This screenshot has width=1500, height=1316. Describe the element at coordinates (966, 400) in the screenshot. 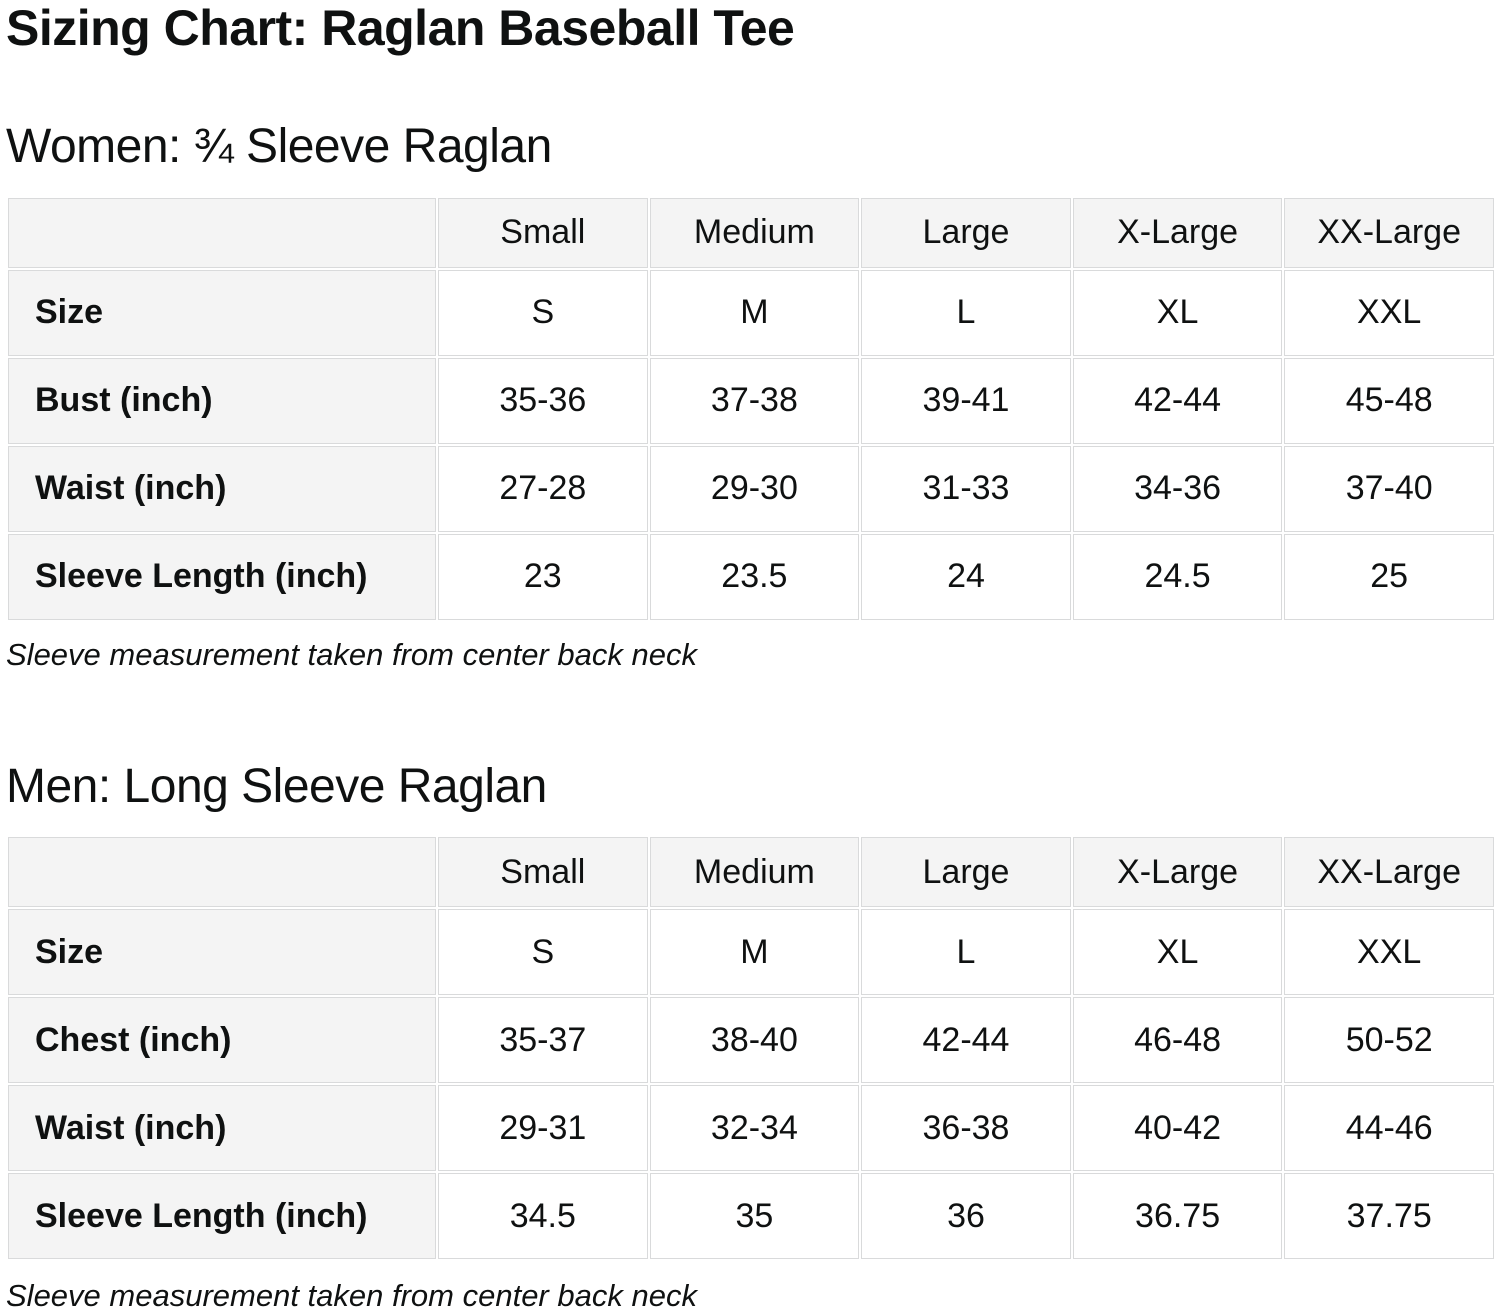

I see `measurement-cell: 39-41` at that location.